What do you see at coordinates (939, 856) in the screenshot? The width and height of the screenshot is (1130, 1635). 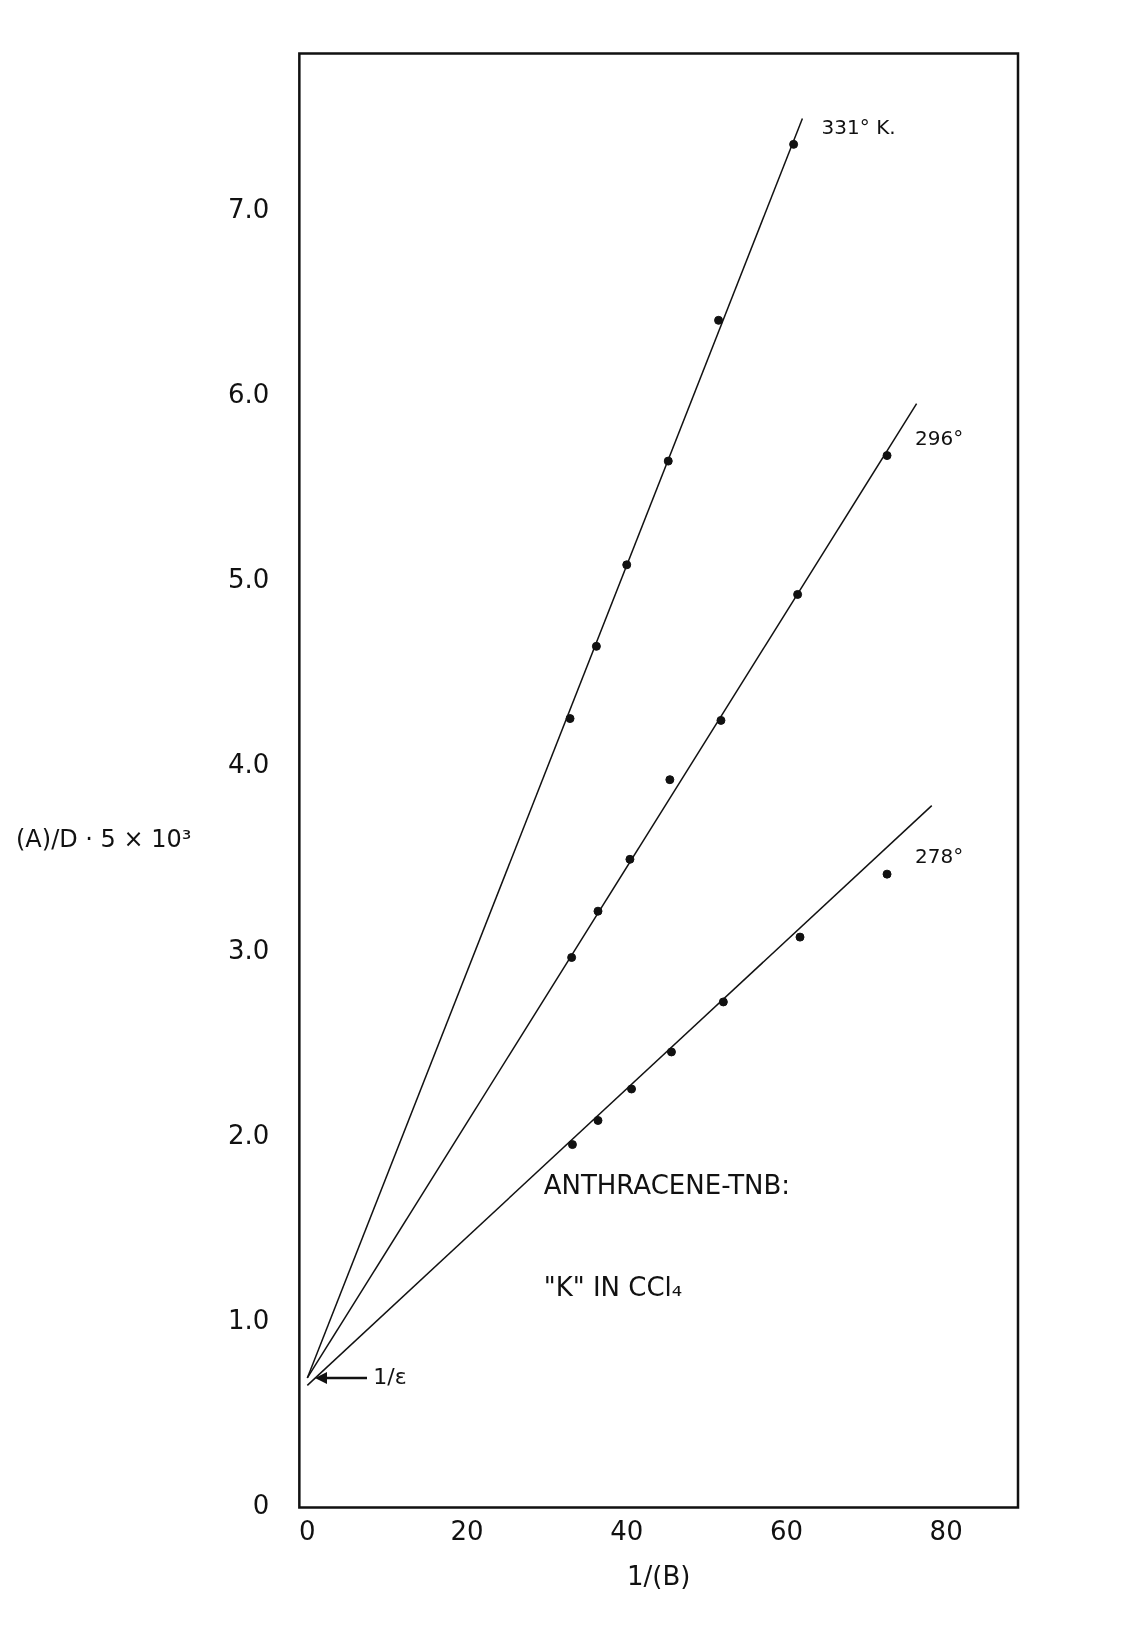 I see `series-label: 278°` at bounding box center [939, 856].